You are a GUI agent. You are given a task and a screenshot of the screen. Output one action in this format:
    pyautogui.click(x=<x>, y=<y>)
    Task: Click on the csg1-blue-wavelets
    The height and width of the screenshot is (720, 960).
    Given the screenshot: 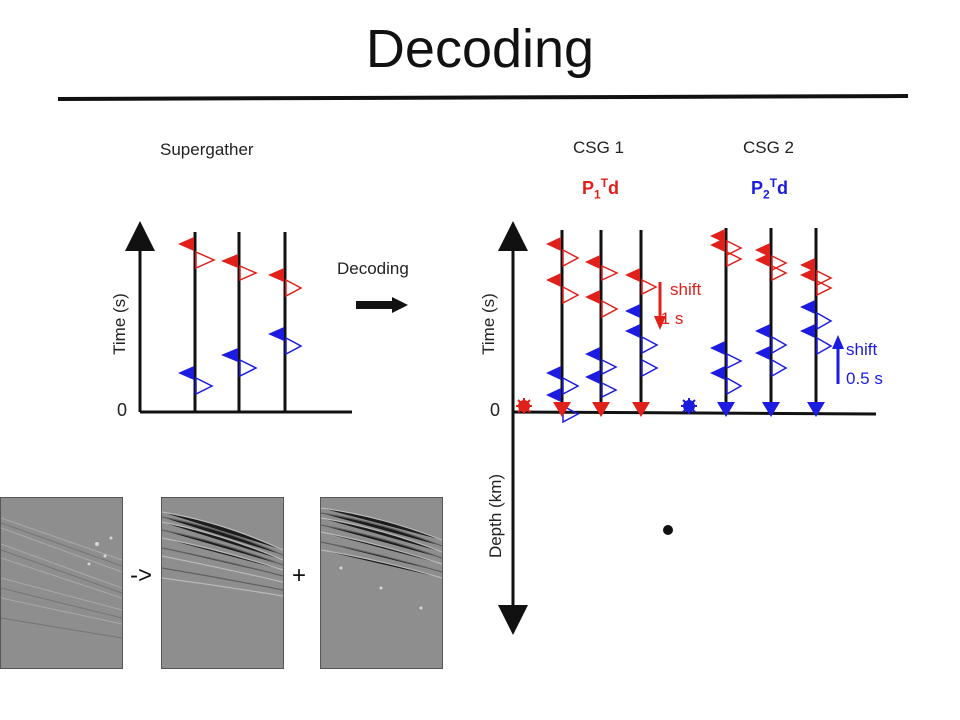 What is the action you would take?
    pyautogui.click(x=602, y=364)
    